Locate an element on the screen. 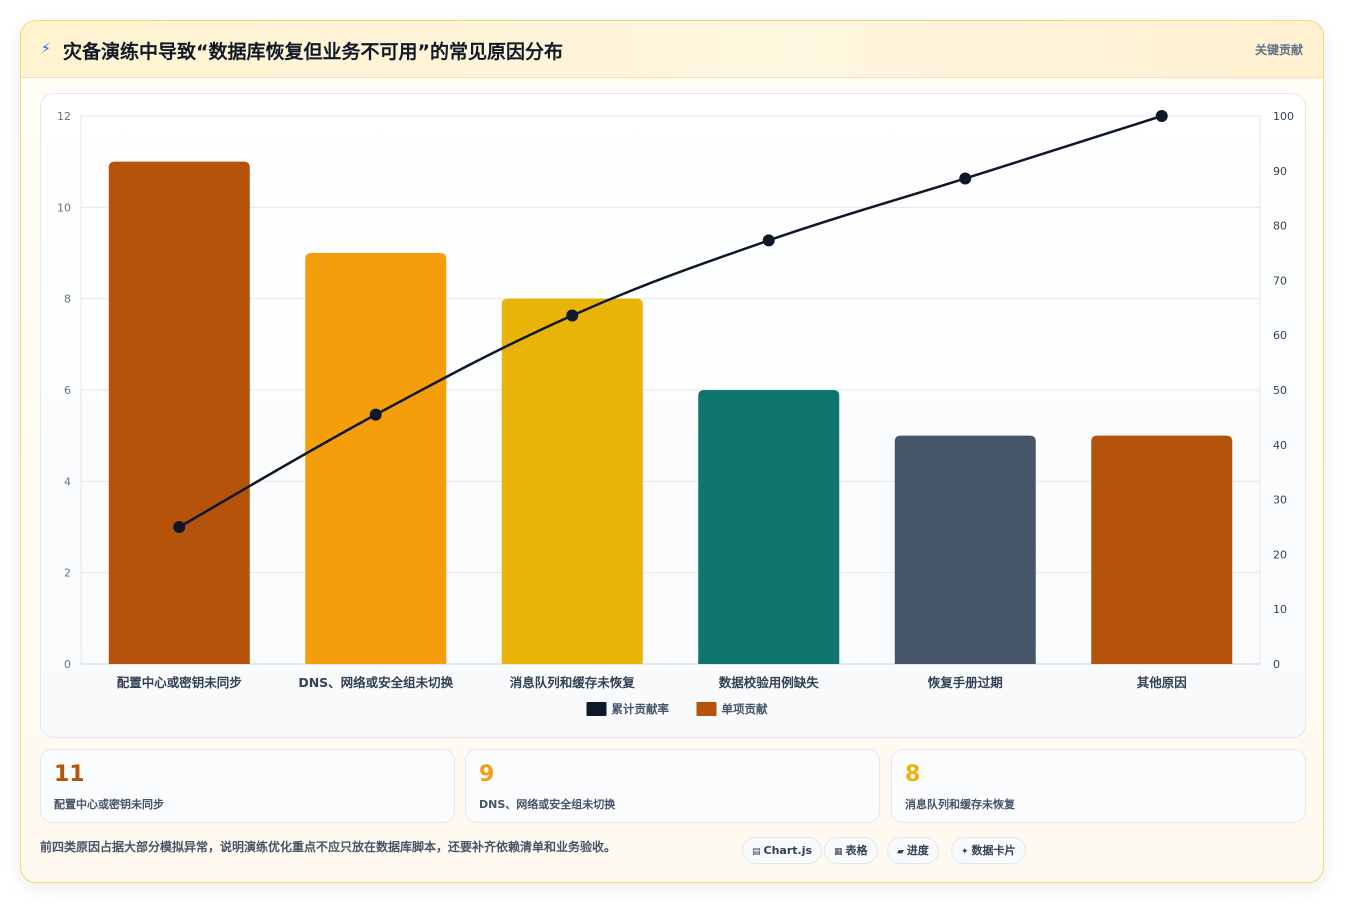  chip-datacard: ✦ 数据卡片 is located at coordinates (988, 850).